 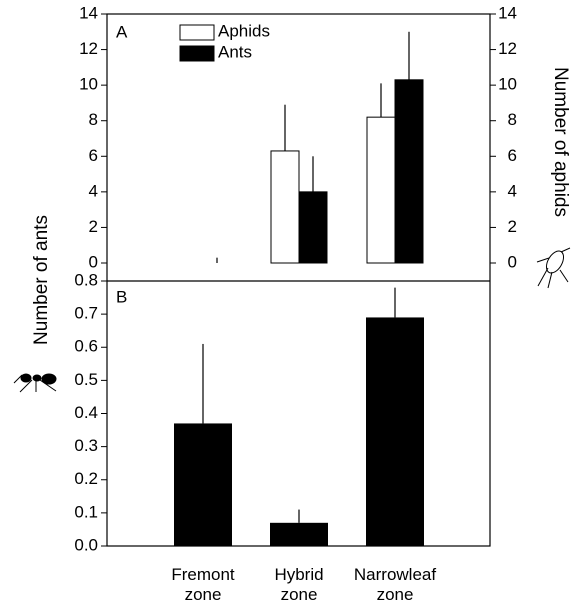 What do you see at coordinates (235, 51) in the screenshot?
I see `legend-label: Ants` at bounding box center [235, 51].